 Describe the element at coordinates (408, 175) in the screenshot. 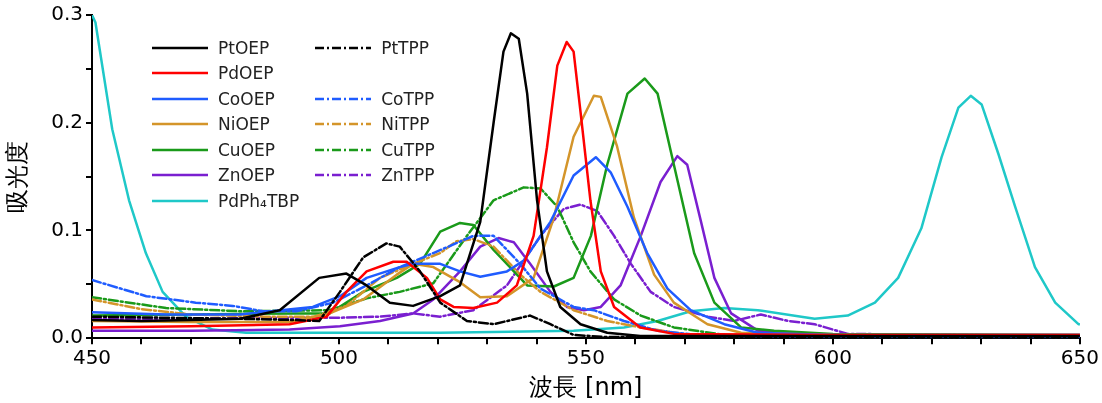

I see `legend-label: ZnTPP` at that location.